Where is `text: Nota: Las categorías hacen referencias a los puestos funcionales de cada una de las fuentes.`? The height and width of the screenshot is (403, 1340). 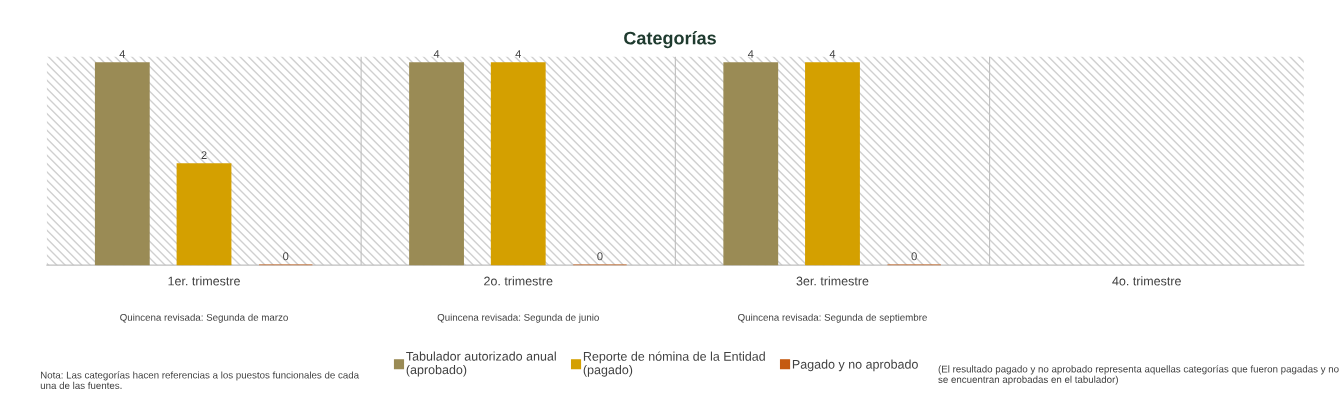
text: Nota: Las categorías hacen referencias a los puestos funcionales de cada una de las fuentes. is located at coordinates (200, 380).